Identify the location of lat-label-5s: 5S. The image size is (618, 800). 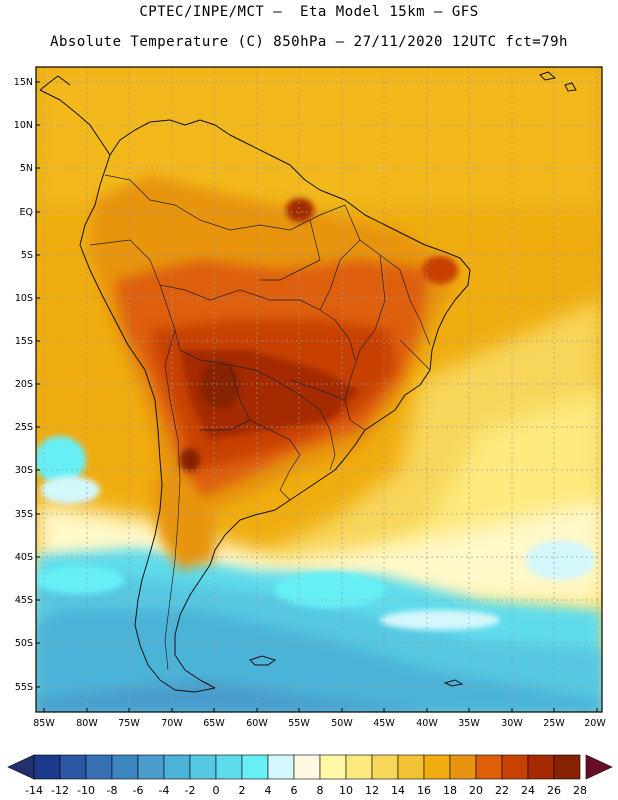
(27, 255).